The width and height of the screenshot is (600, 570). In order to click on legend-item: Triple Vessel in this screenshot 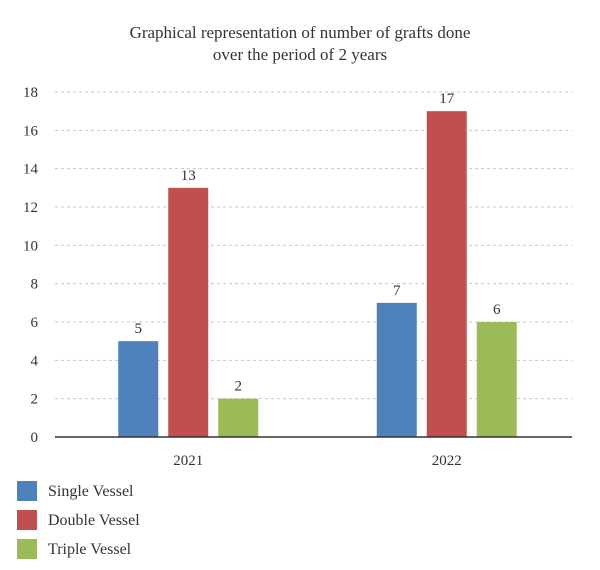, I will do `click(74, 549)`.